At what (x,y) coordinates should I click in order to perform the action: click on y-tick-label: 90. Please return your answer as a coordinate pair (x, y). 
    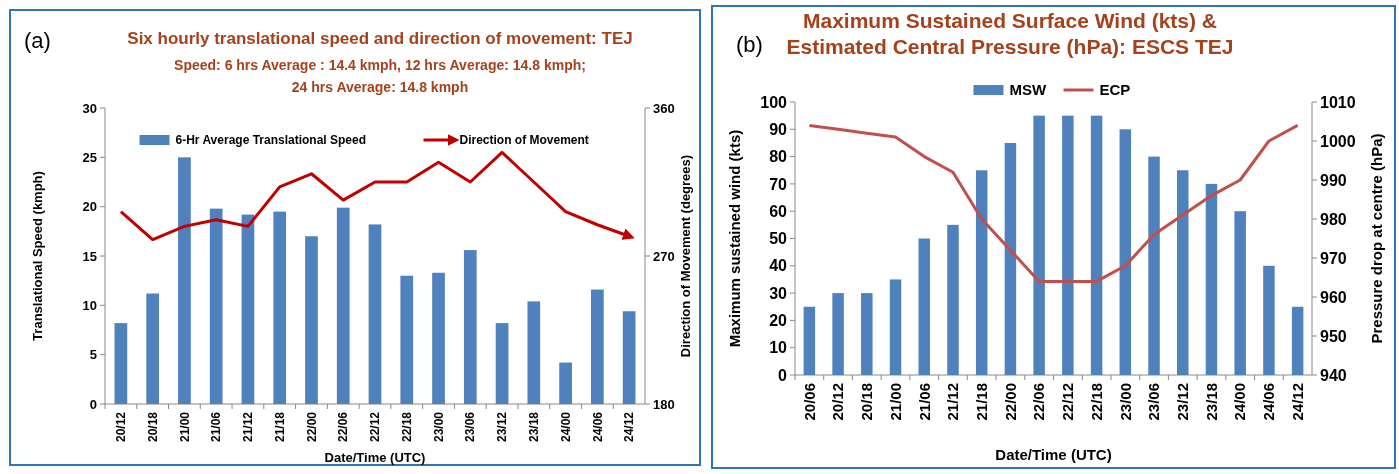
    Looking at the image, I should click on (778, 129).